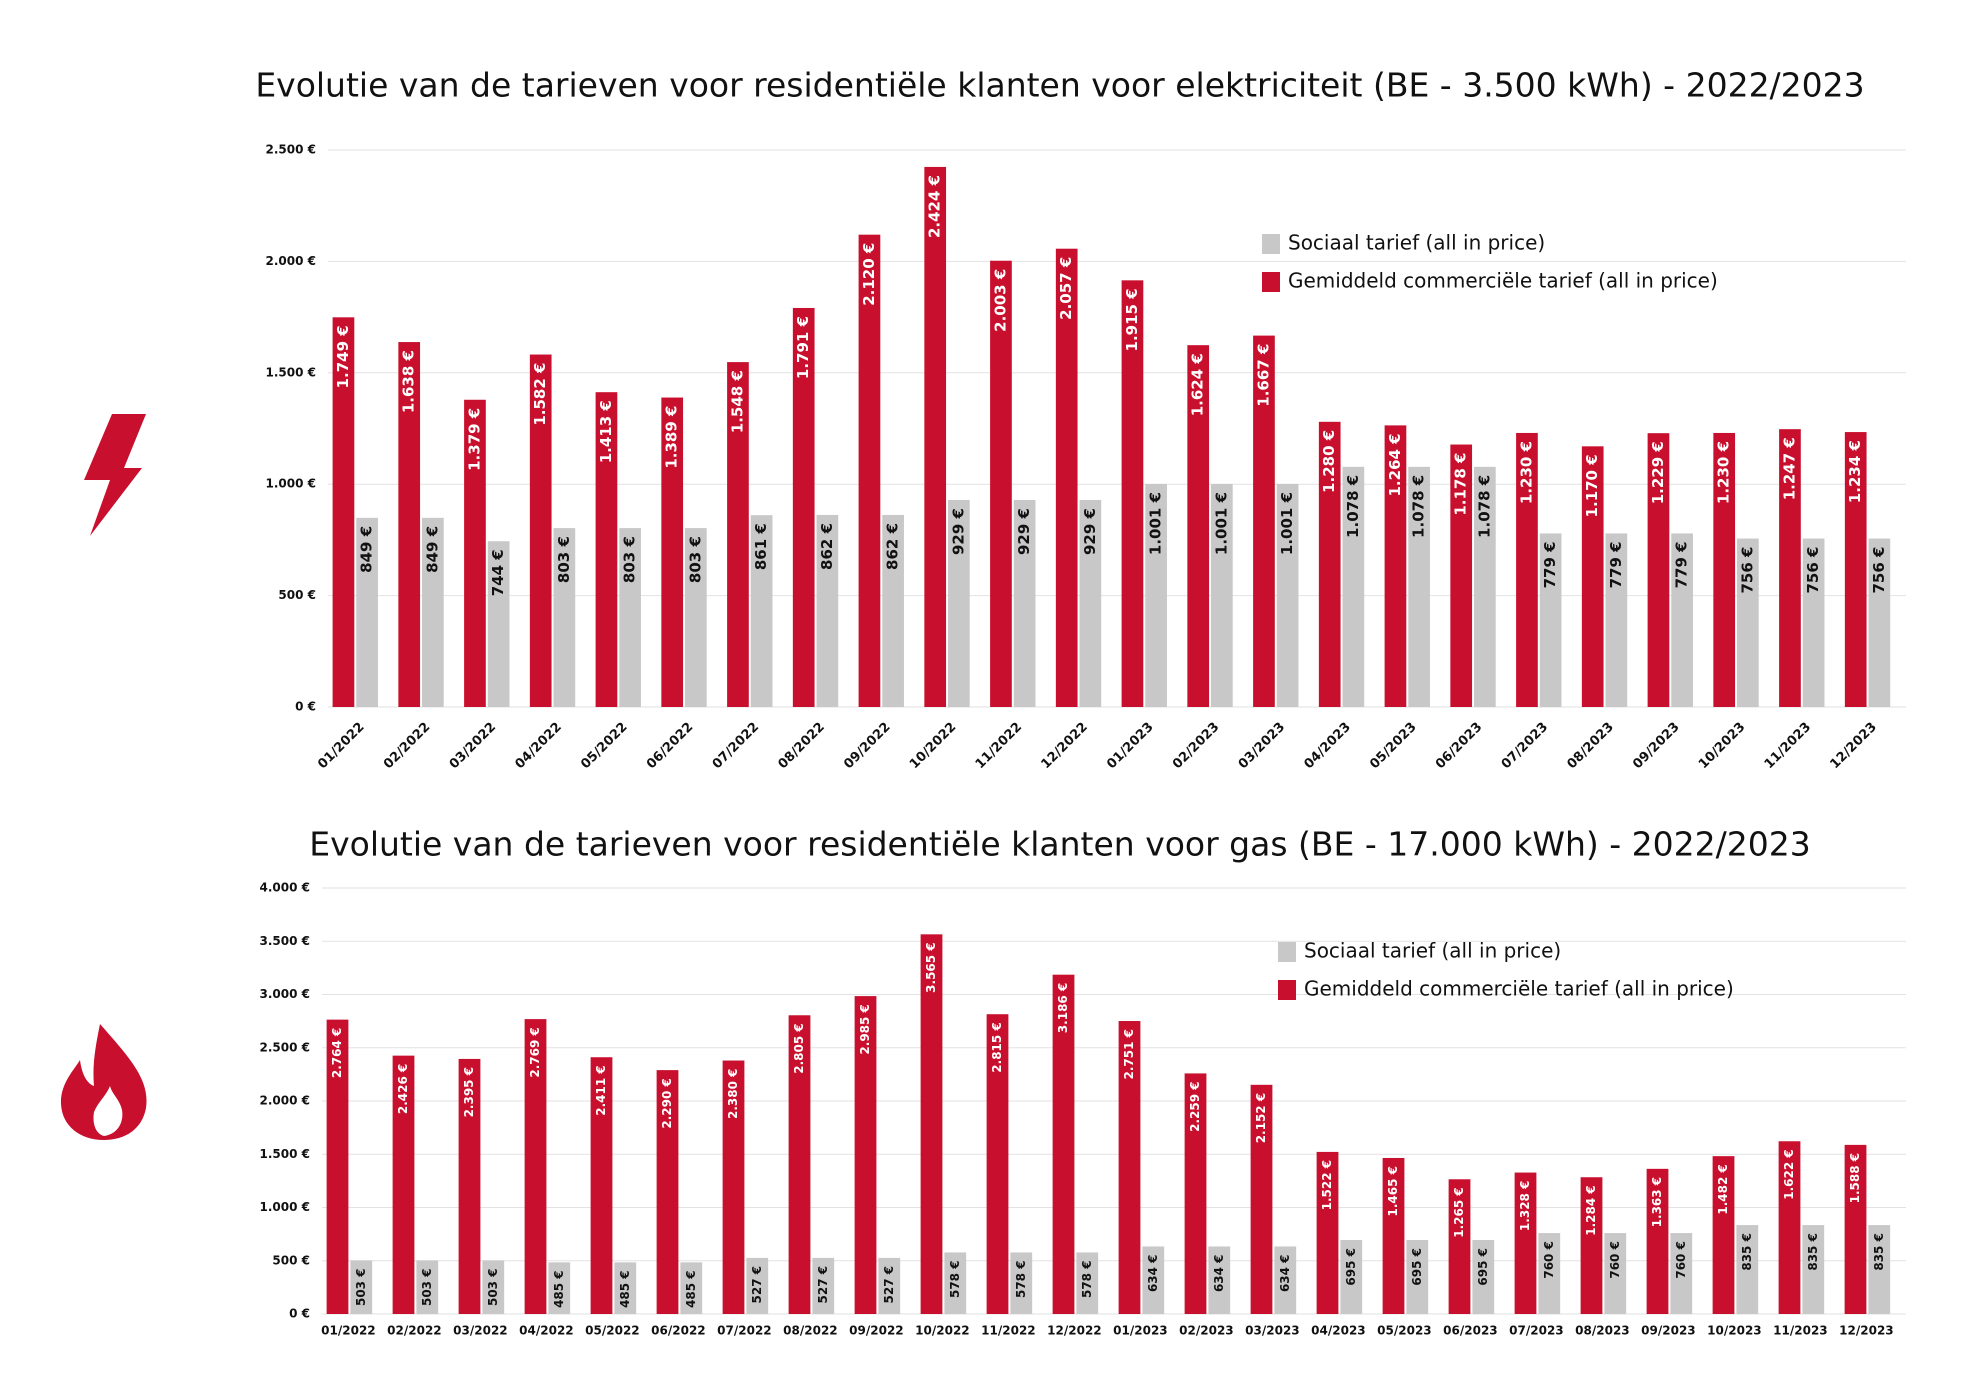 The height and width of the screenshot is (1400, 1980). What do you see at coordinates (672, 437) in the screenshot?
I see `value-label: 1.389 €` at bounding box center [672, 437].